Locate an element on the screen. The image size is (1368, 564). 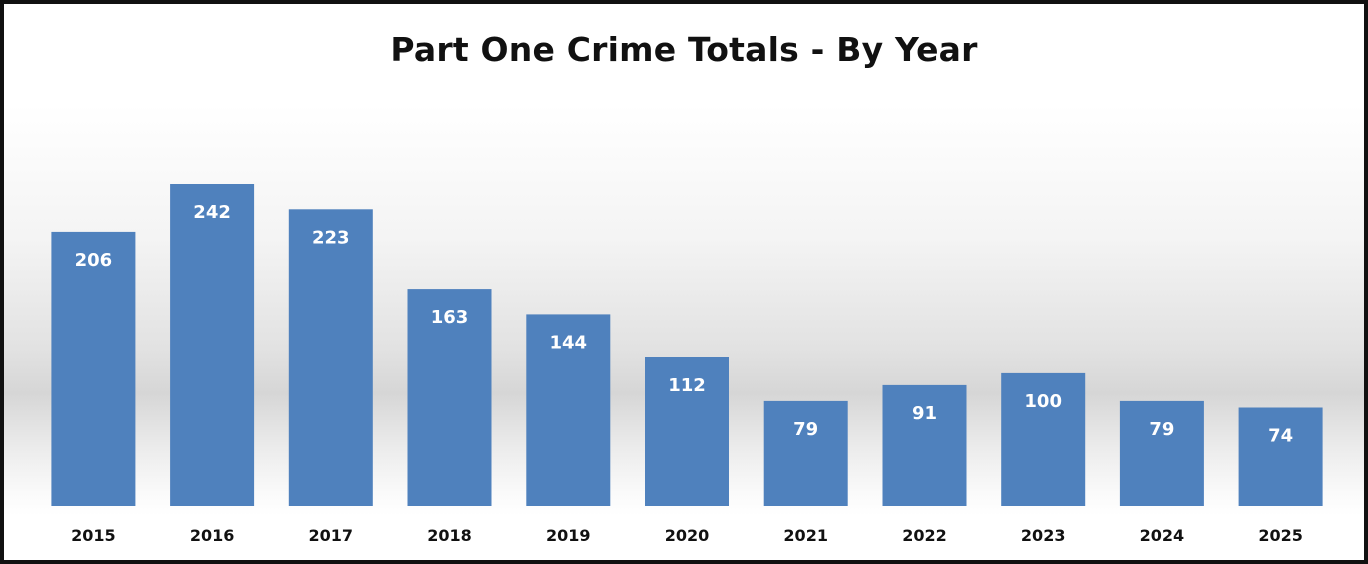
chart-title: Part One Crime Totals - By Year is located at coordinates (684, 49).